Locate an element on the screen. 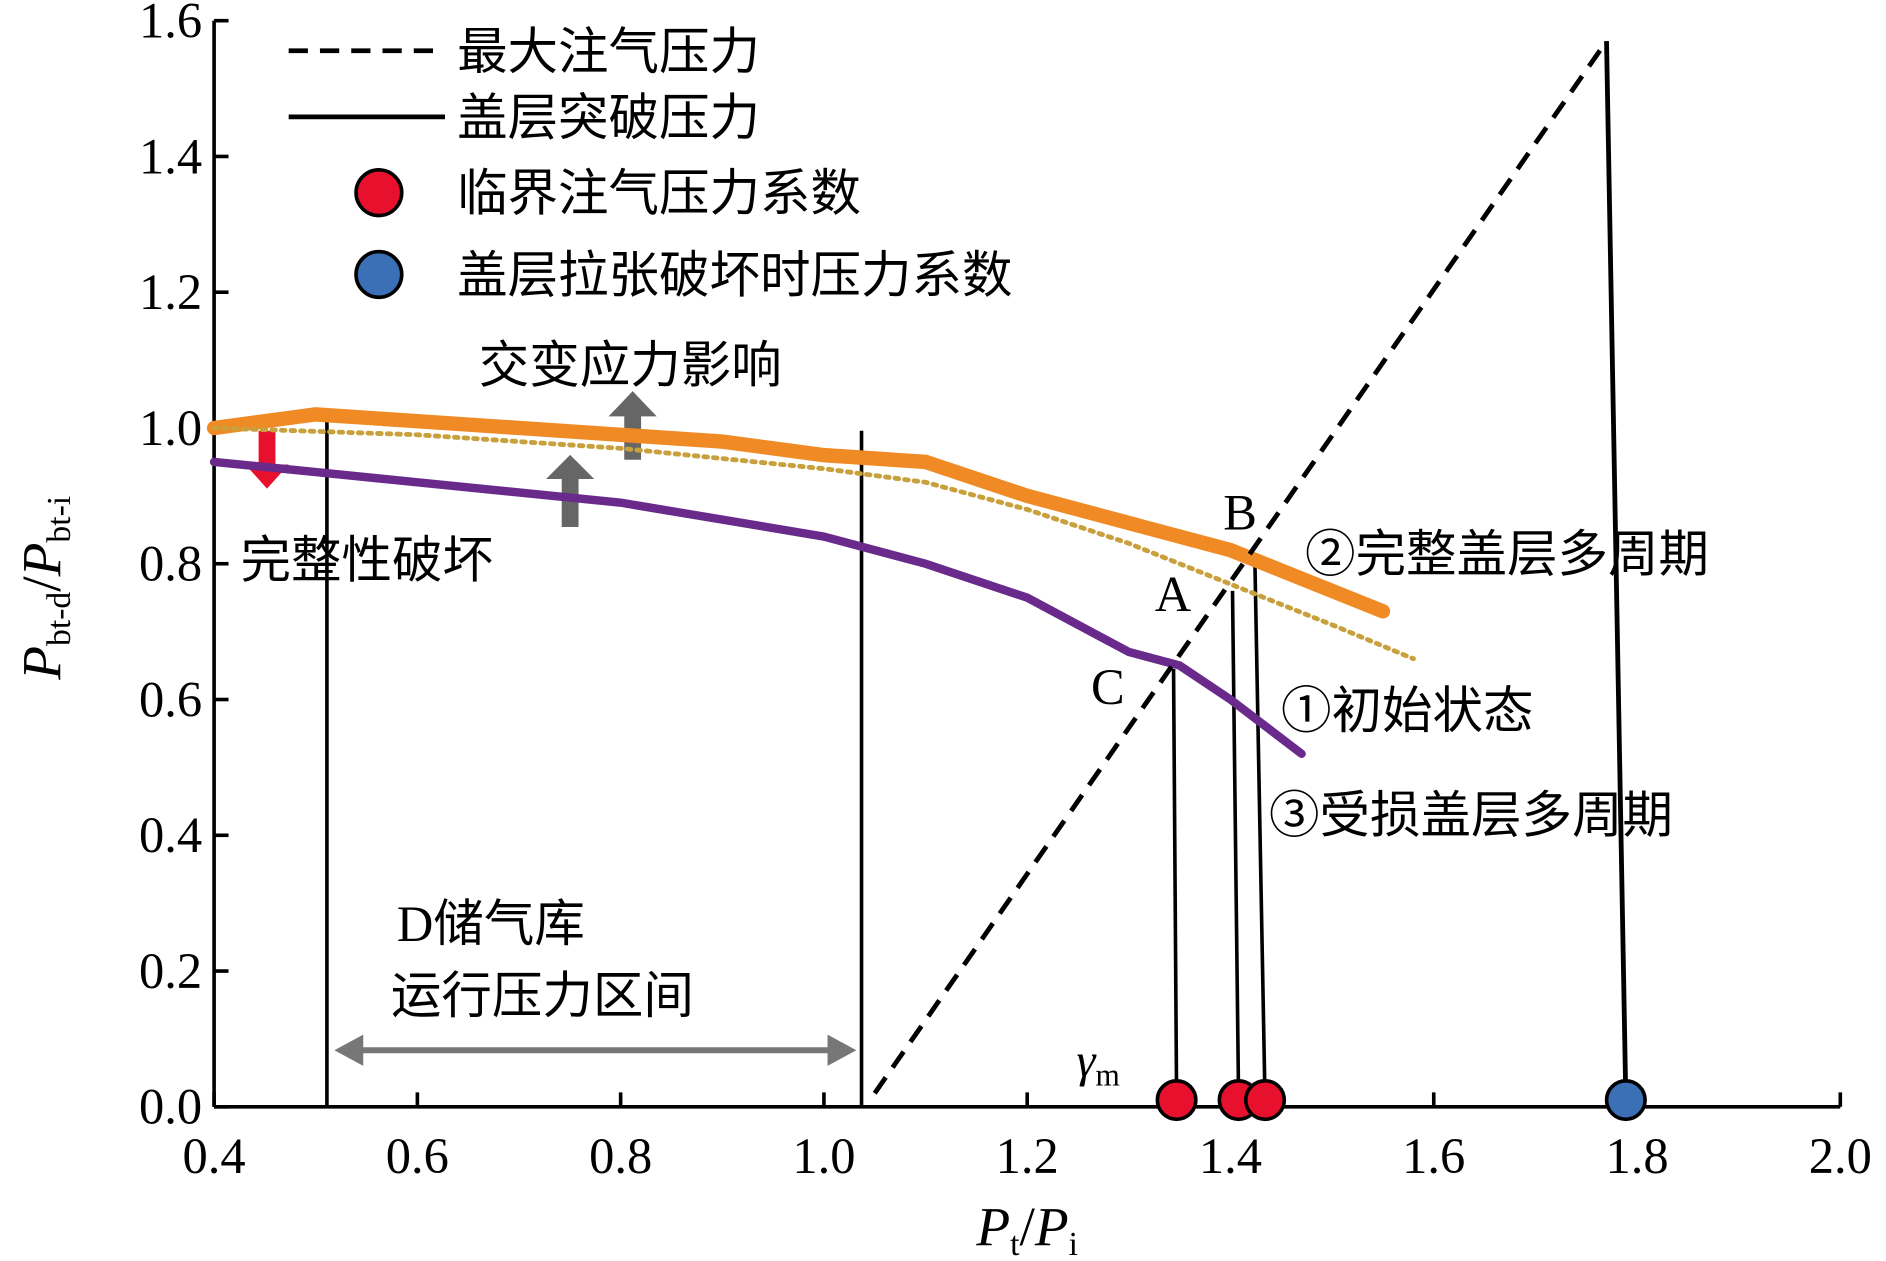 The width and height of the screenshot is (1886, 1261). y-tick-label: 0.8 is located at coordinates (170, 564).